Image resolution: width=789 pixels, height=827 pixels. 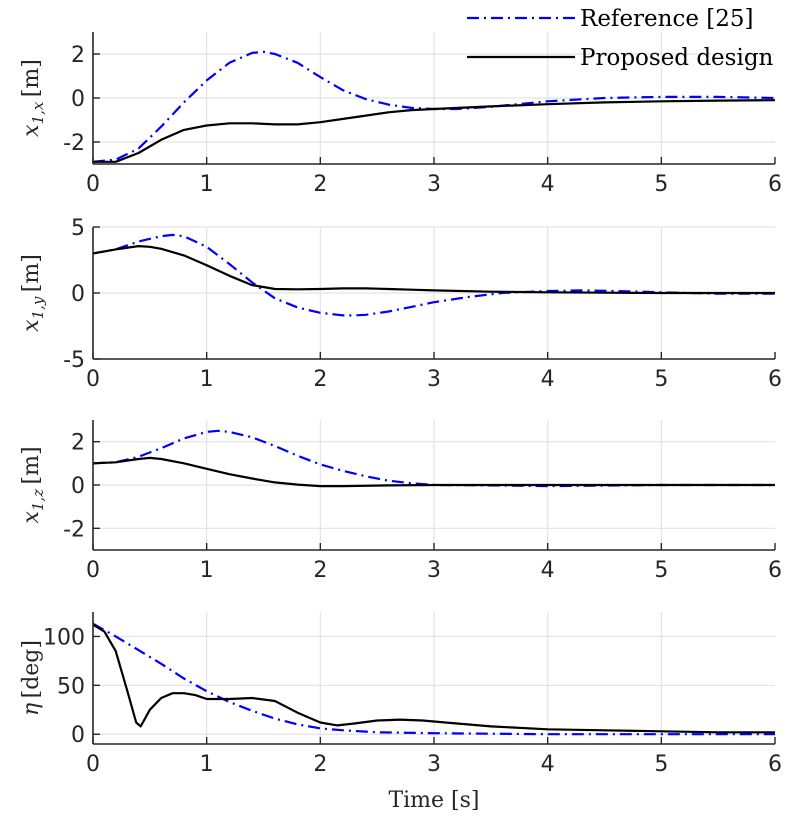 I want to click on y-axis-label: x1,x [m], so click(x=33, y=98).